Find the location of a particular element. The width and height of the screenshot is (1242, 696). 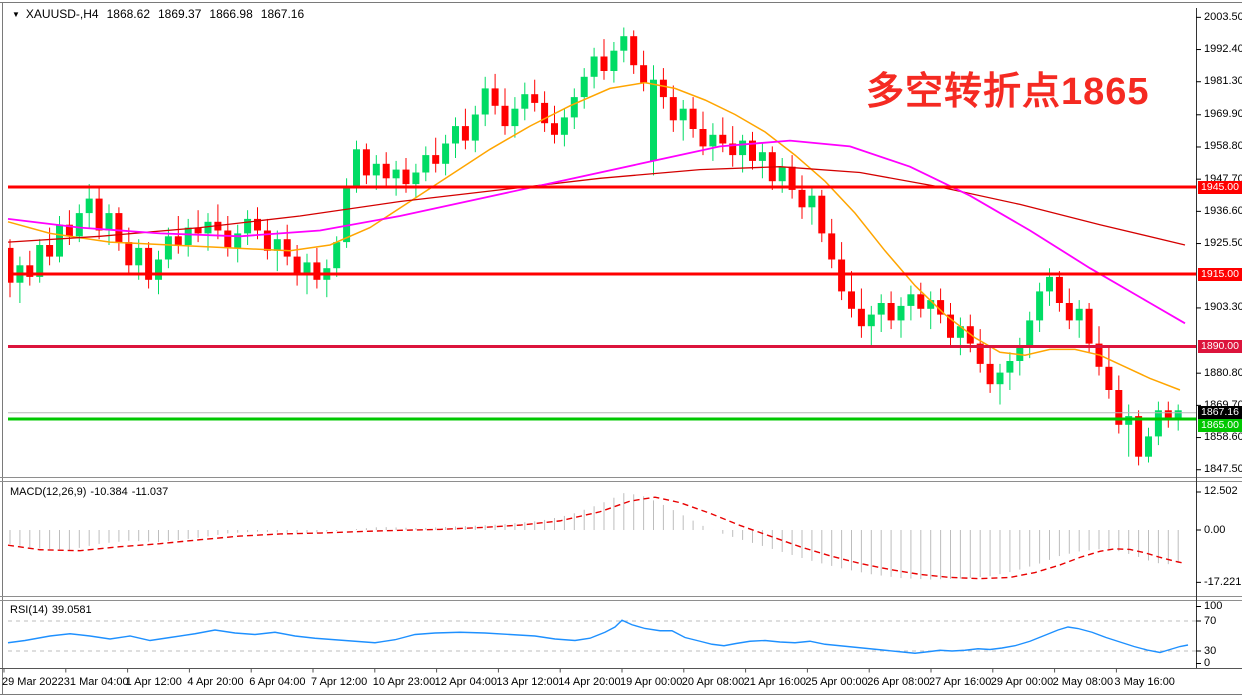

price-tick-label: 1880.80 is located at coordinates (1223, 372).